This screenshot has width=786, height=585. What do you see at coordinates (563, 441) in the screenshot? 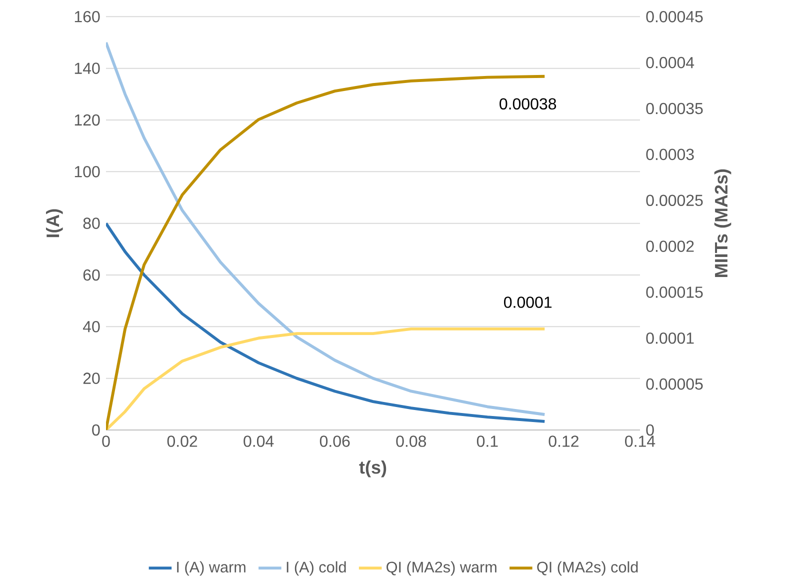
I see `x-tick-label: 0.12` at bounding box center [563, 441].